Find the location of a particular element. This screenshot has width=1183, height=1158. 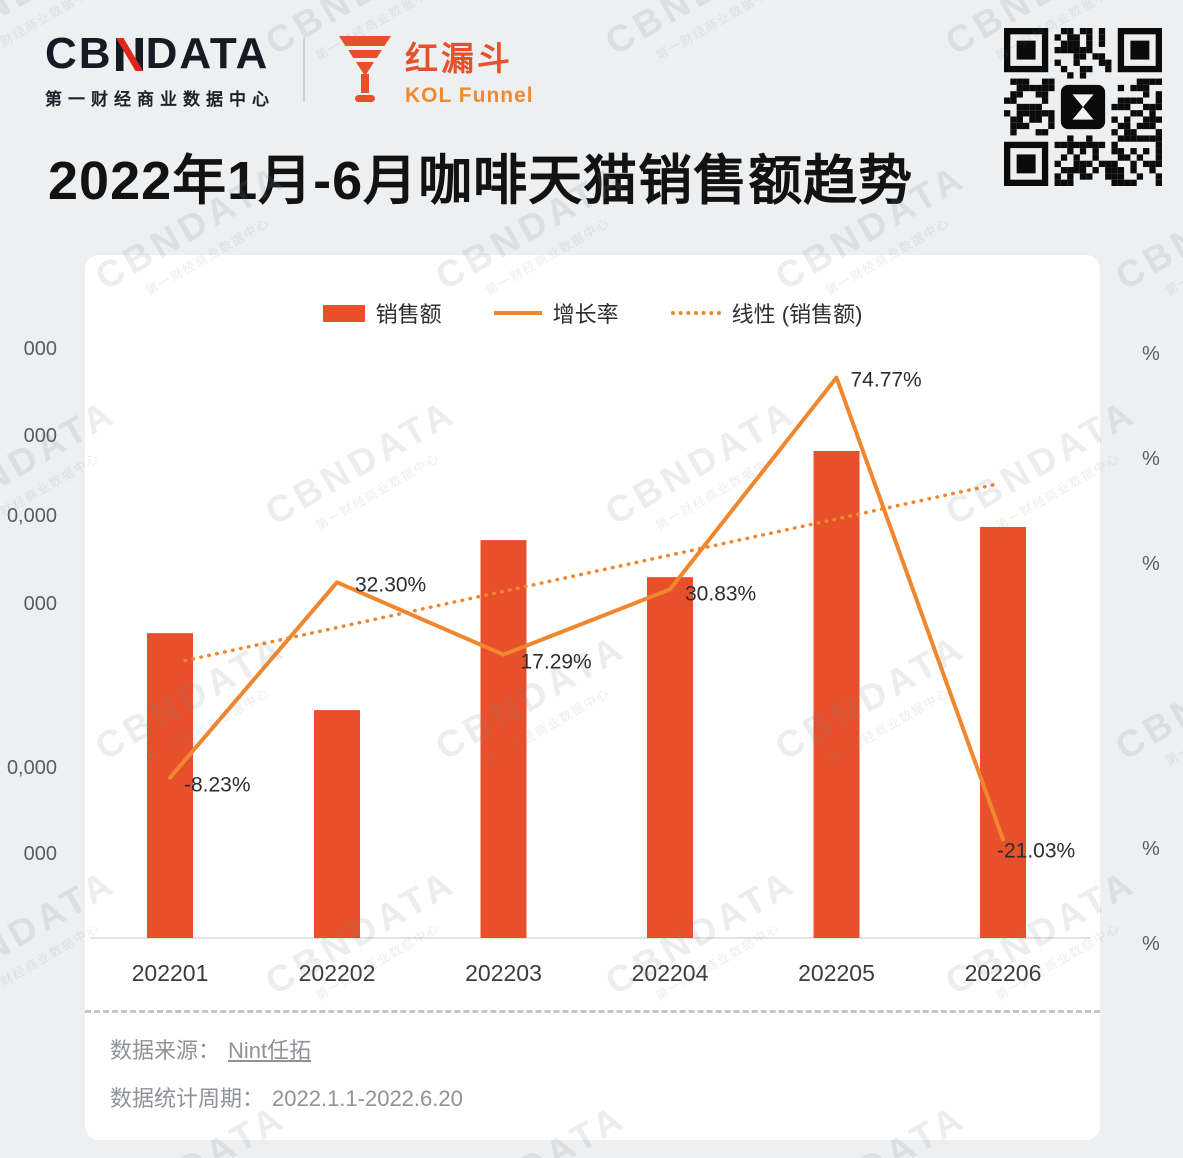

kol-funnel-logo: 红漏斗 KOL Funnel is located at coordinates (436, 70).